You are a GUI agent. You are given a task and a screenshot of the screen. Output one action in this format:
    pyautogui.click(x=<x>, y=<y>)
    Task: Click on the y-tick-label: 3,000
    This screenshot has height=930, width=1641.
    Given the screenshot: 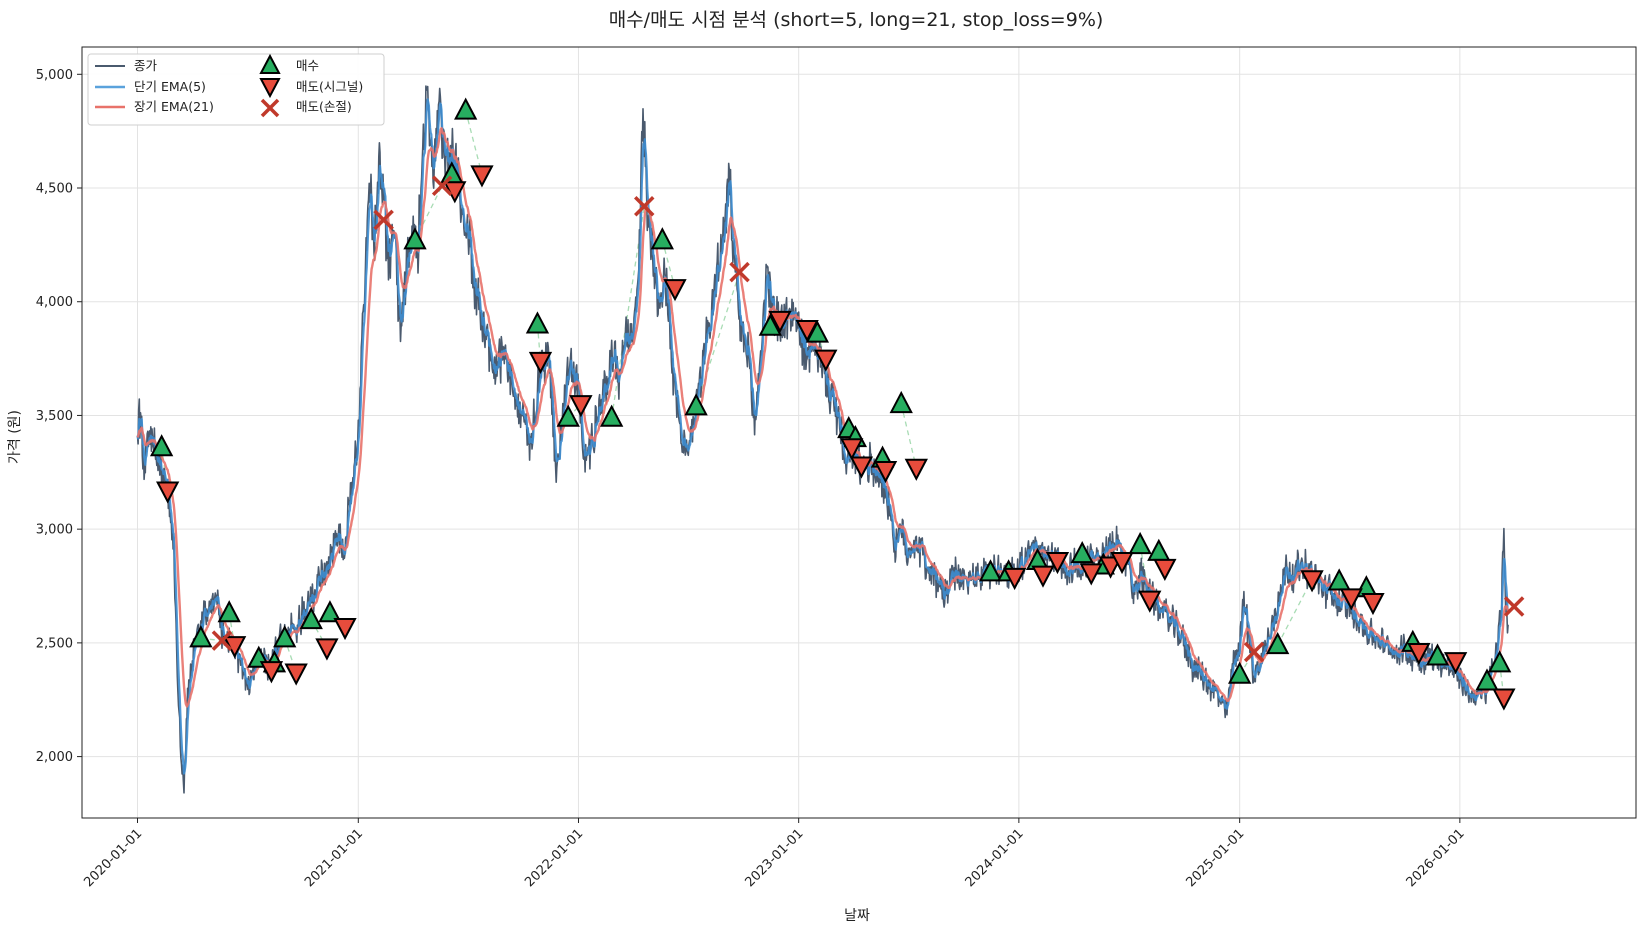 What is the action you would take?
    pyautogui.click(x=54, y=530)
    